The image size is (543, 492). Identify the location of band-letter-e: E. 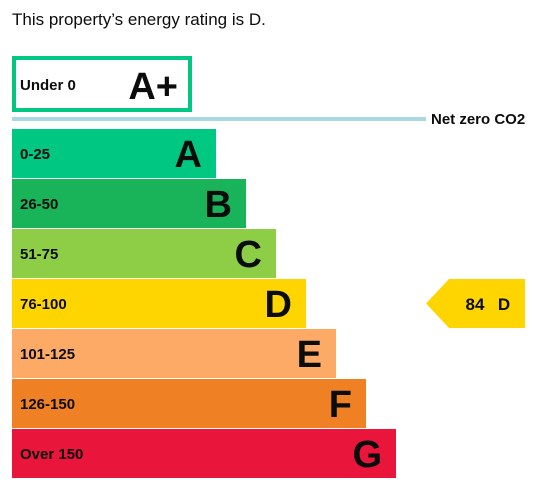
(309, 355).